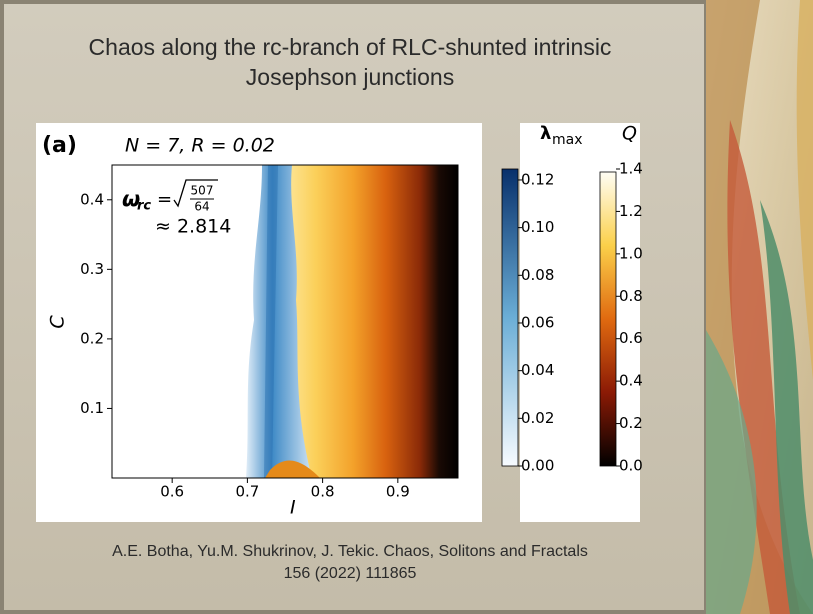 The image size is (813, 614). Describe the element at coordinates (92, 199) in the screenshot. I see `y-tick-label: 0.4` at that location.